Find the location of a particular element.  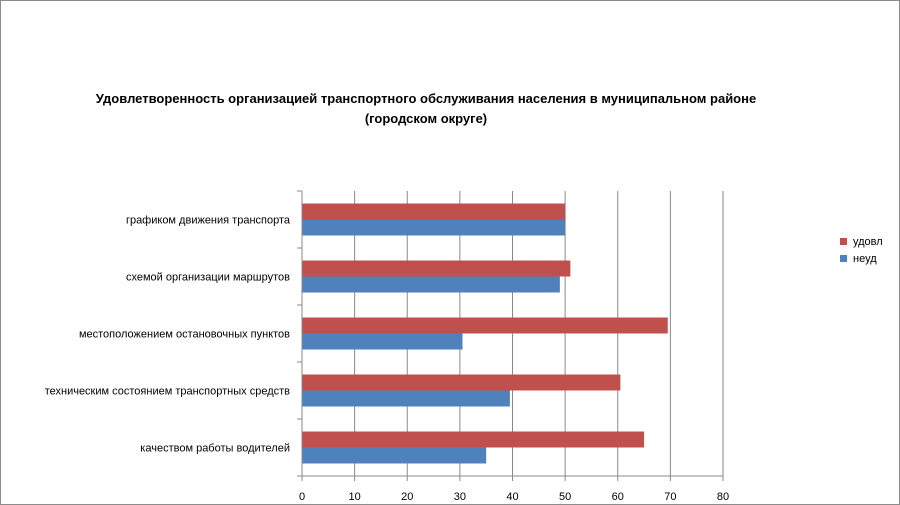

x-tick-label-6: 60 is located at coordinates (618, 497).